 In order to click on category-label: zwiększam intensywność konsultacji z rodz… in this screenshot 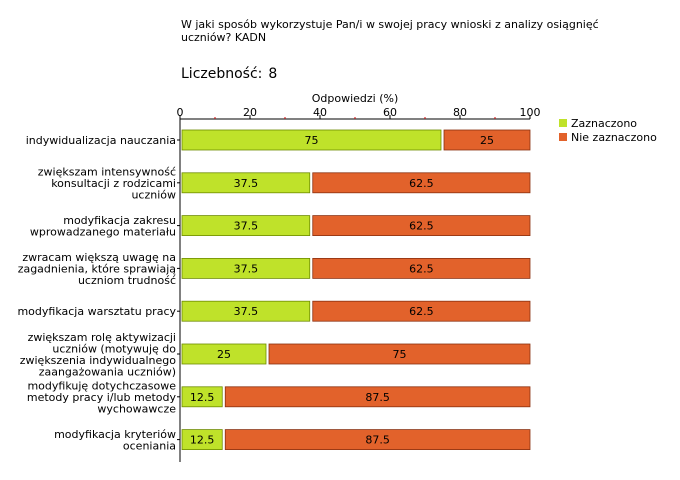, I will do `click(107, 183)`.